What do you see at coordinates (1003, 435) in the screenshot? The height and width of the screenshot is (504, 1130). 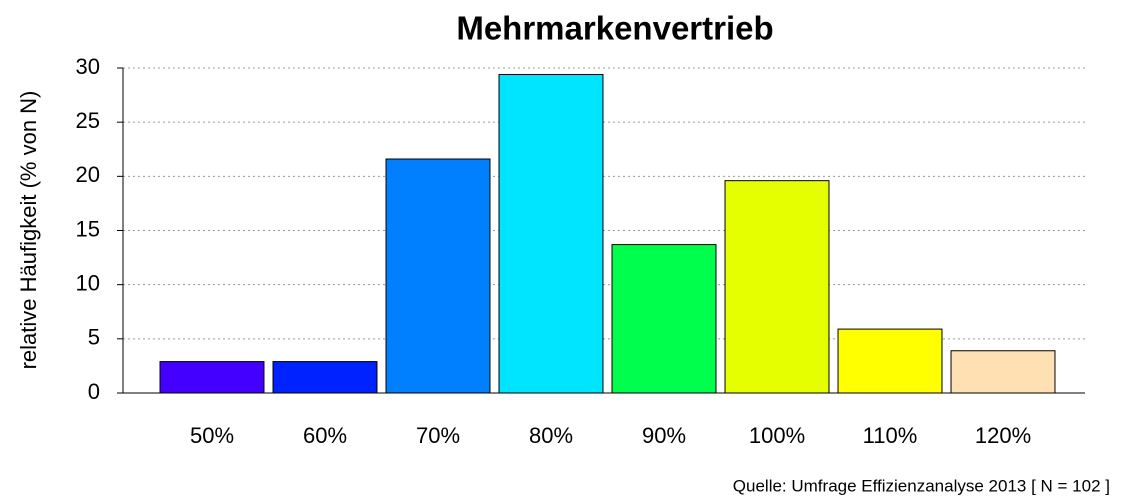 I see `x-tick-label: 120%` at bounding box center [1003, 435].